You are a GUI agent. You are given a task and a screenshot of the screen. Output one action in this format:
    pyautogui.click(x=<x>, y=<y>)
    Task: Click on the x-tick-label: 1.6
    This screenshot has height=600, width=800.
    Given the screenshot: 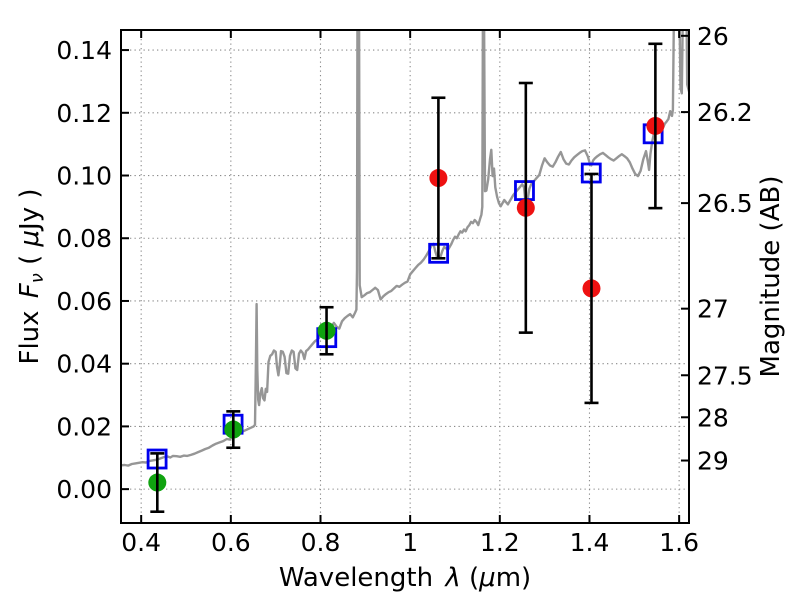 What is the action you would take?
    pyautogui.click(x=679, y=542)
    